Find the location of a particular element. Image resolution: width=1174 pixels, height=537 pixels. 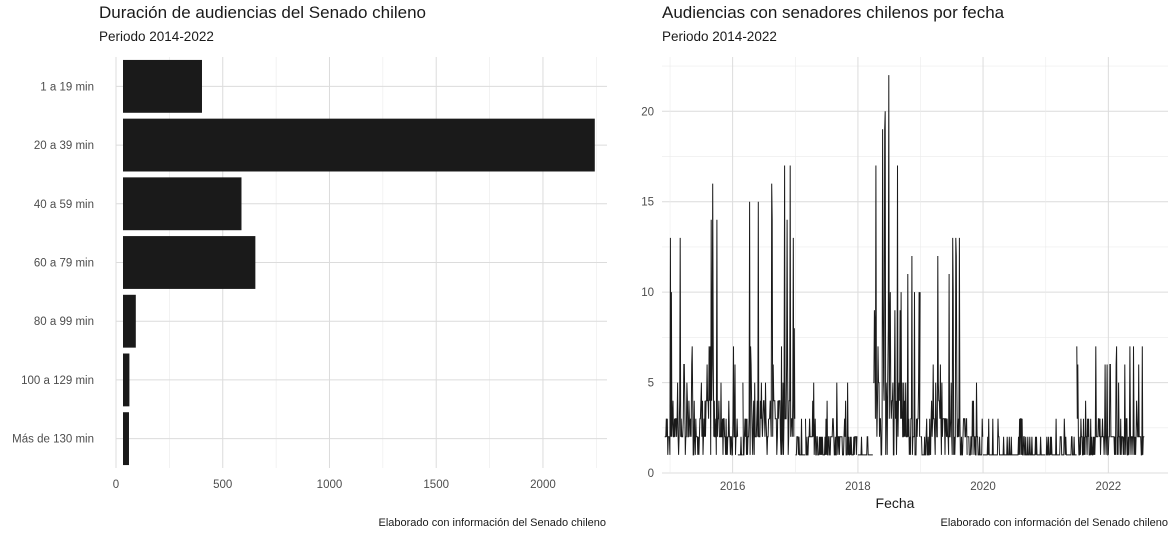

y-tick-label: 0 is located at coordinates (651, 474).